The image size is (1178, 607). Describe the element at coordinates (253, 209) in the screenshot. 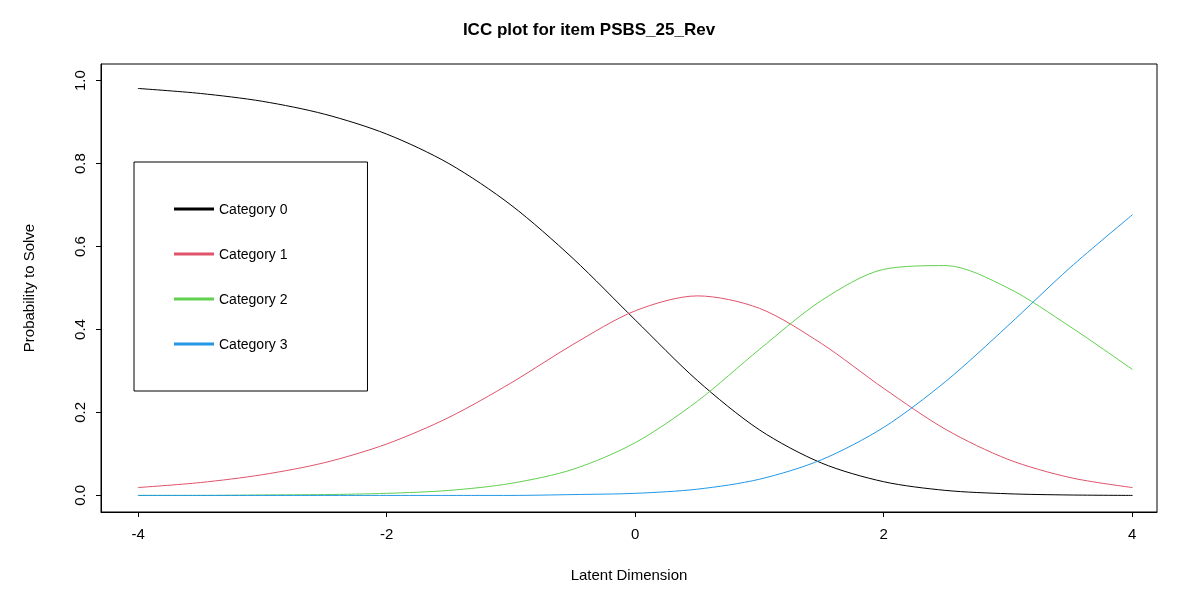

I see `legend-label: Category 0` at that location.